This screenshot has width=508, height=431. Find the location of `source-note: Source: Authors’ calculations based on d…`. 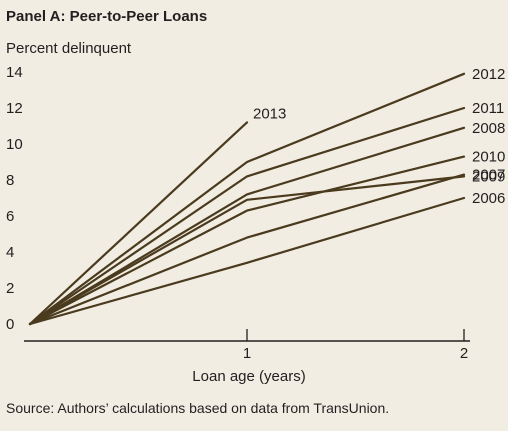

source-note: Source: Authors’ calculations based on d… is located at coordinates (198, 408).